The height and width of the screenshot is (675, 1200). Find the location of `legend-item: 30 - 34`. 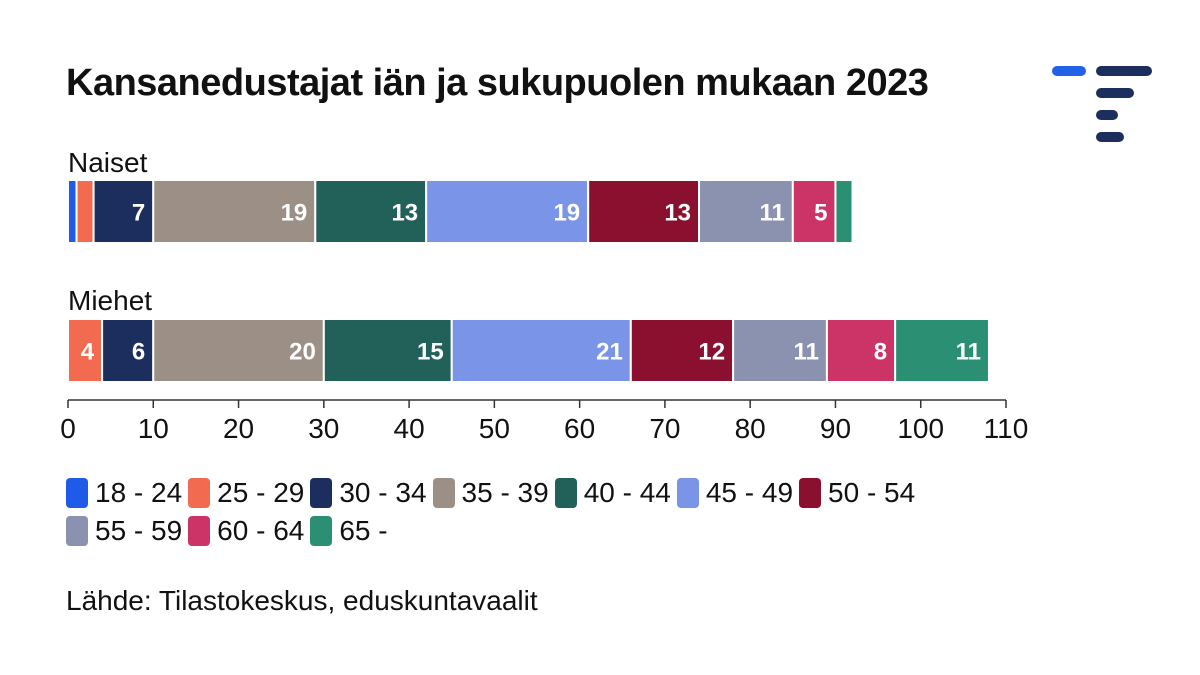

legend-item: 30 - 34 is located at coordinates (368, 493).